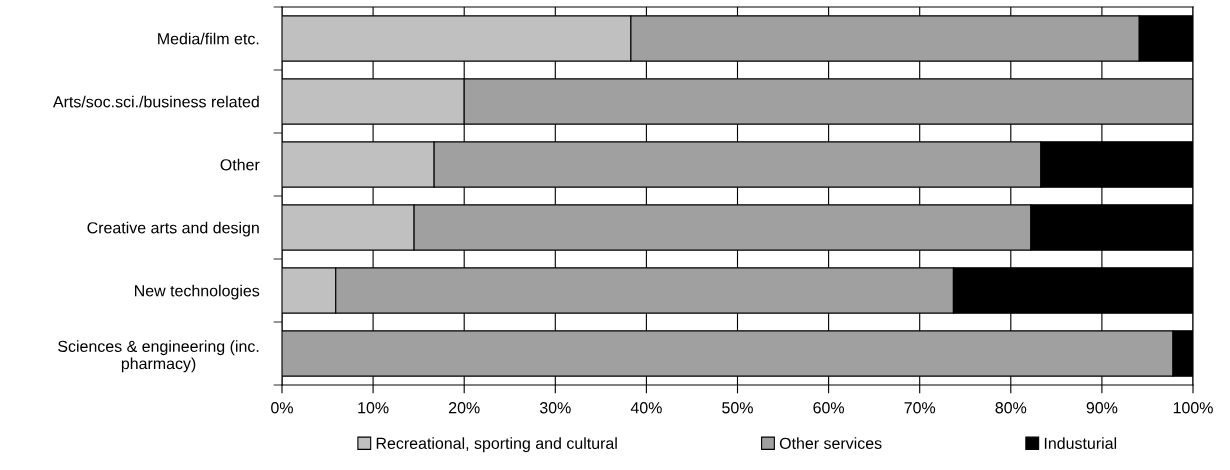 The height and width of the screenshot is (470, 1230). What do you see at coordinates (158, 356) in the screenshot?
I see `y-tick-label: Sciences & engineering (inc. pharmacy)` at bounding box center [158, 356].